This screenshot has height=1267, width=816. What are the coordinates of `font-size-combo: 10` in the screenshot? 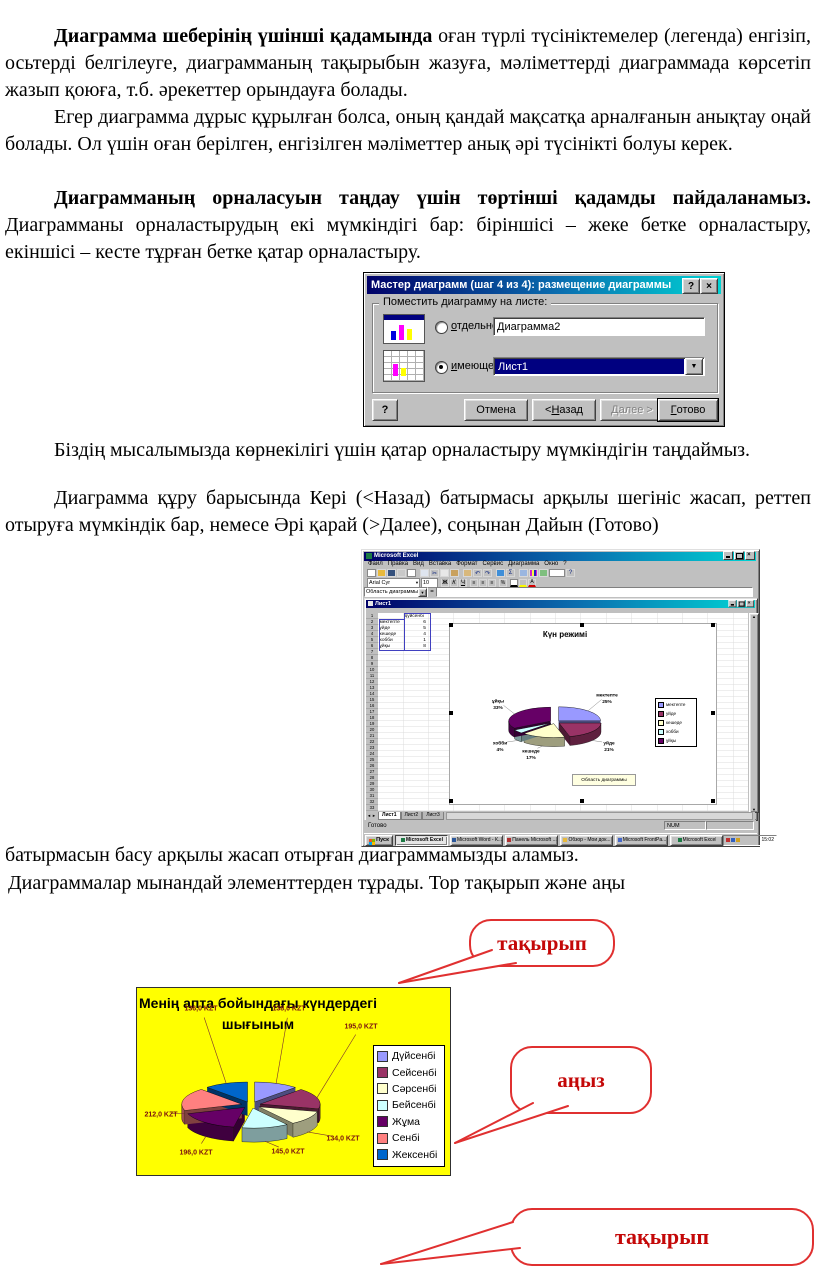 It's located at (429, 582).